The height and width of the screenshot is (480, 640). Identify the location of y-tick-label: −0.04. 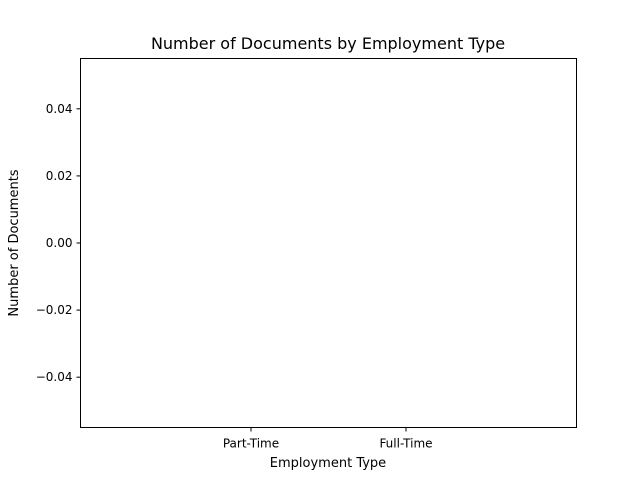
(54, 377).